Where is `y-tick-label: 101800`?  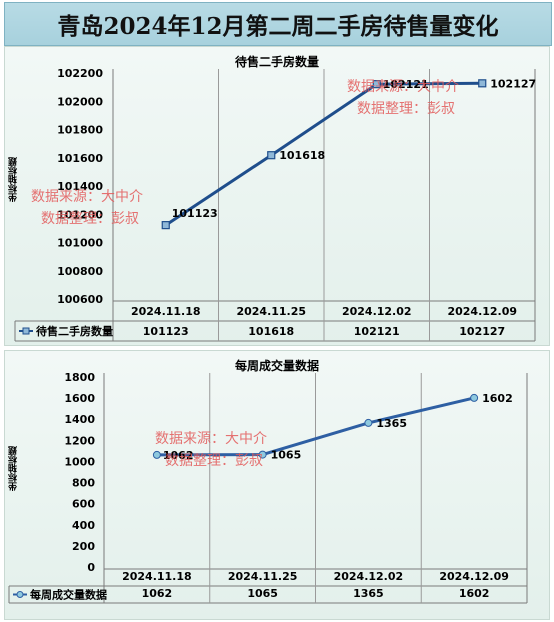
y-tick-label: 101800 is located at coordinates (80, 130).